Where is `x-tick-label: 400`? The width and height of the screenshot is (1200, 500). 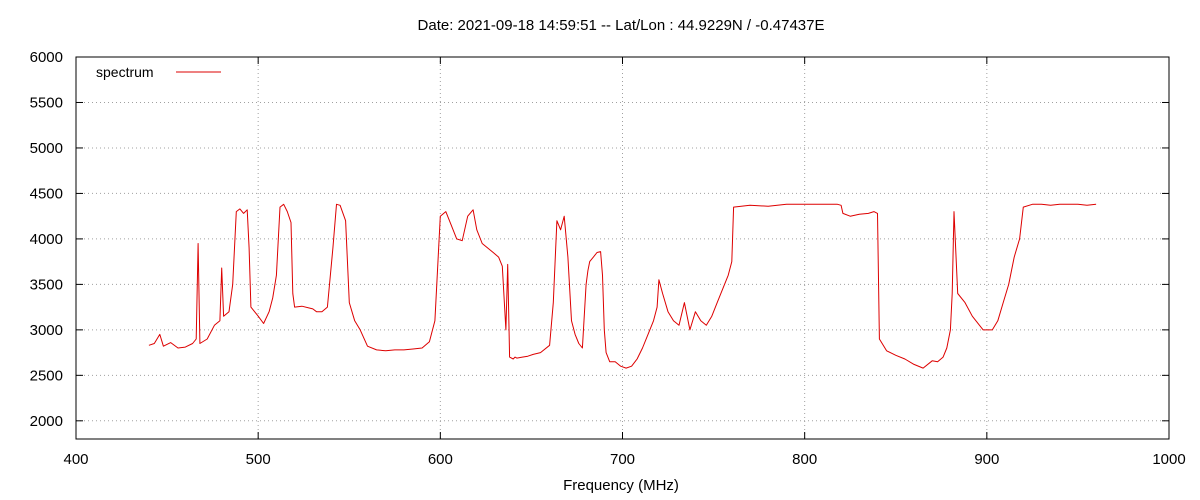
x-tick-label: 400 is located at coordinates (75, 459).